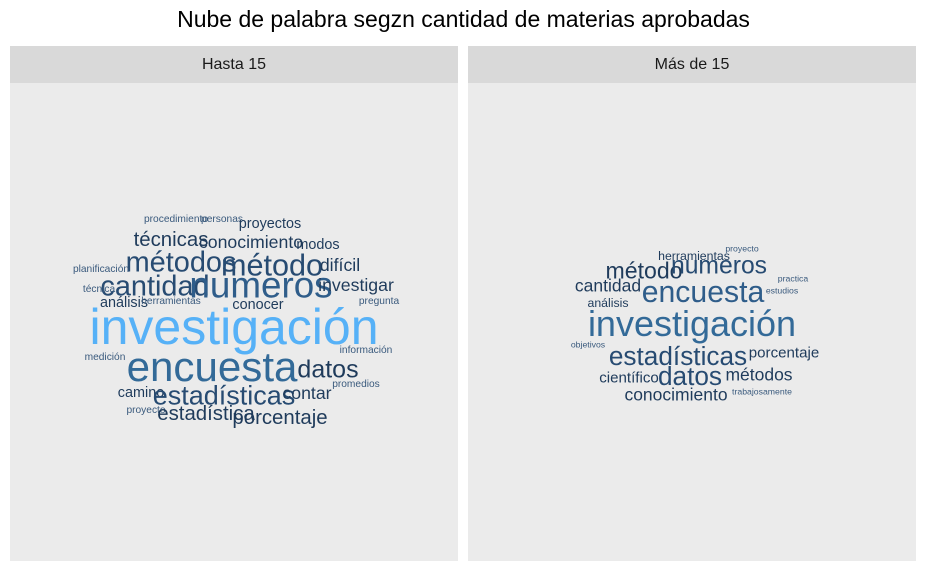  Describe the element at coordinates (366, 350) in the screenshot. I see `word-información: información` at that location.